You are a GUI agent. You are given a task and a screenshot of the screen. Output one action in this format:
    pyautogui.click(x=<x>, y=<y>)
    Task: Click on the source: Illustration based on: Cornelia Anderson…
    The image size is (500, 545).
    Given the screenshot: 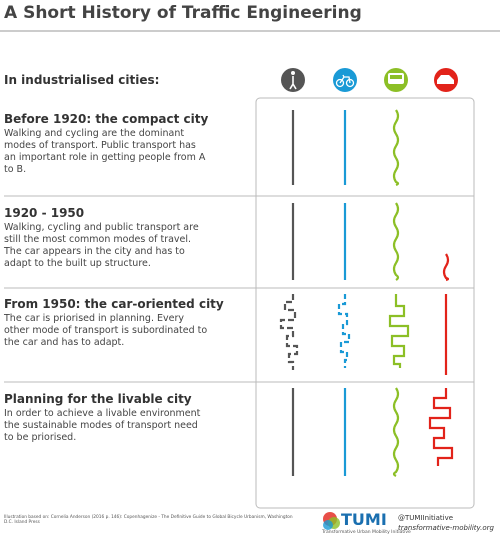 What is the action you would take?
    pyautogui.click(x=148, y=520)
    